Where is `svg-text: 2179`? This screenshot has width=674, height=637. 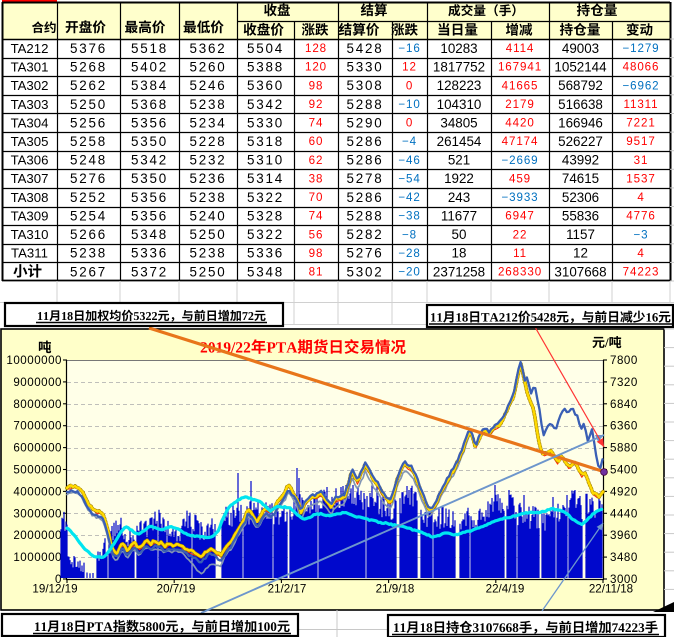
svg-text: 2179 is located at coordinates (519, 104).